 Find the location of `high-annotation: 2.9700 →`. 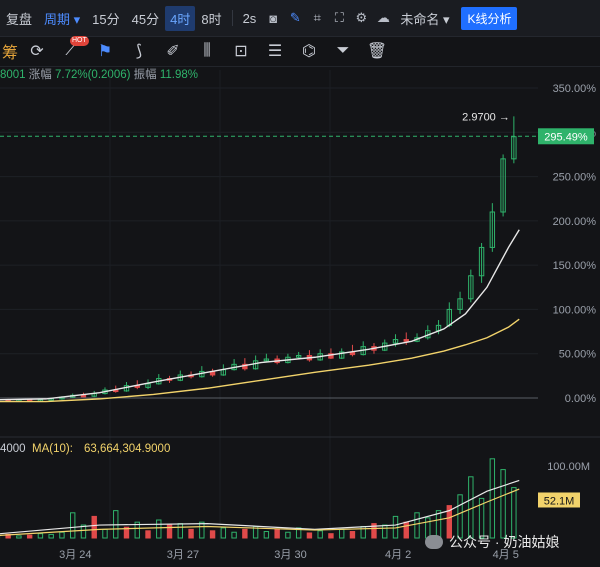

high-annotation: 2.9700 → is located at coordinates (486, 117).